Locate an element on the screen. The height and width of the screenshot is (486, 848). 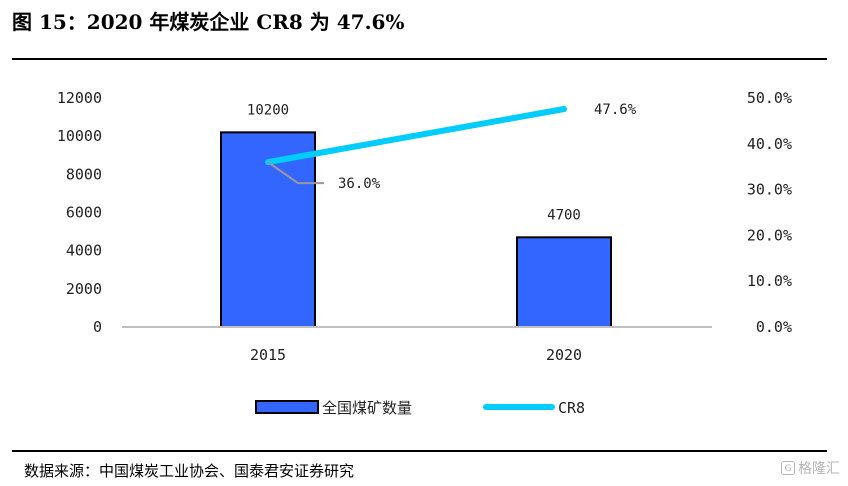
left-axis-ticks: 0 2000 4000 6000 8000 10000 12000 is located at coordinates (79, 212).